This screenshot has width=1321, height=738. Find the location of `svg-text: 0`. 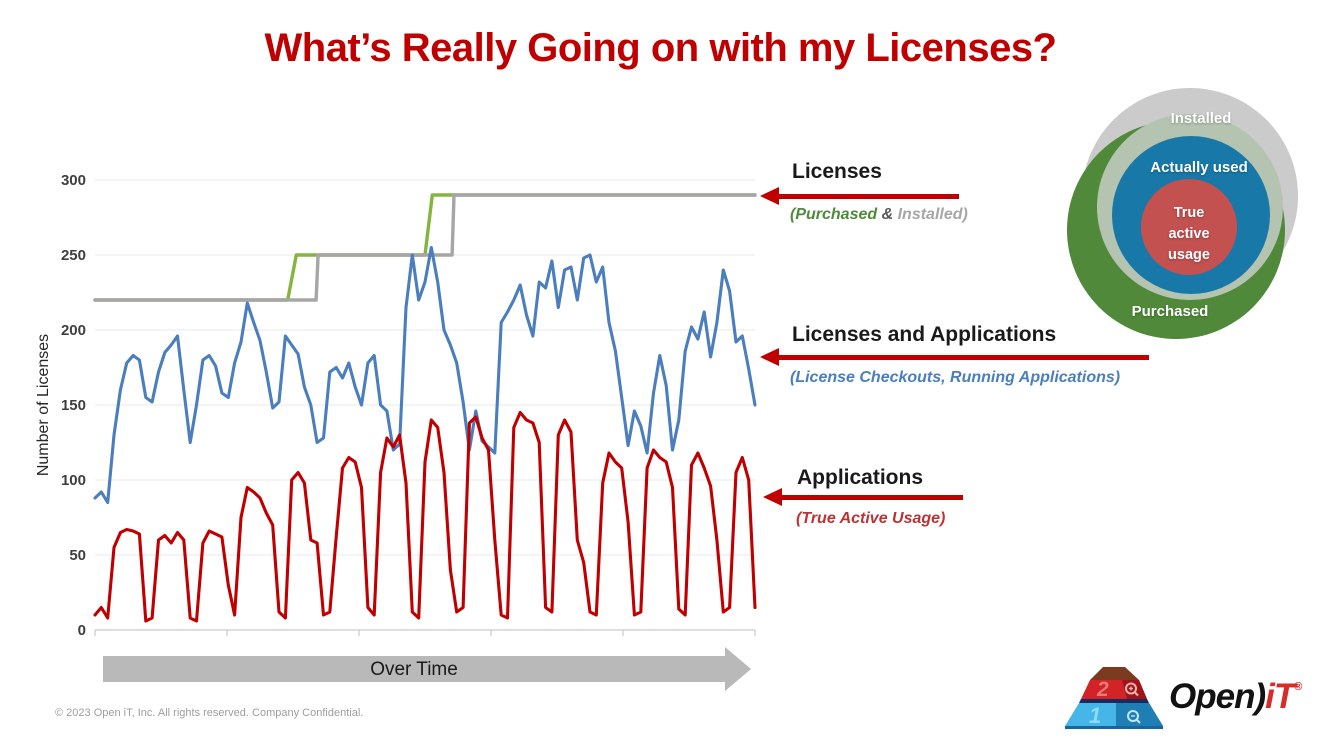

svg-text: 0 is located at coordinates (82, 630).